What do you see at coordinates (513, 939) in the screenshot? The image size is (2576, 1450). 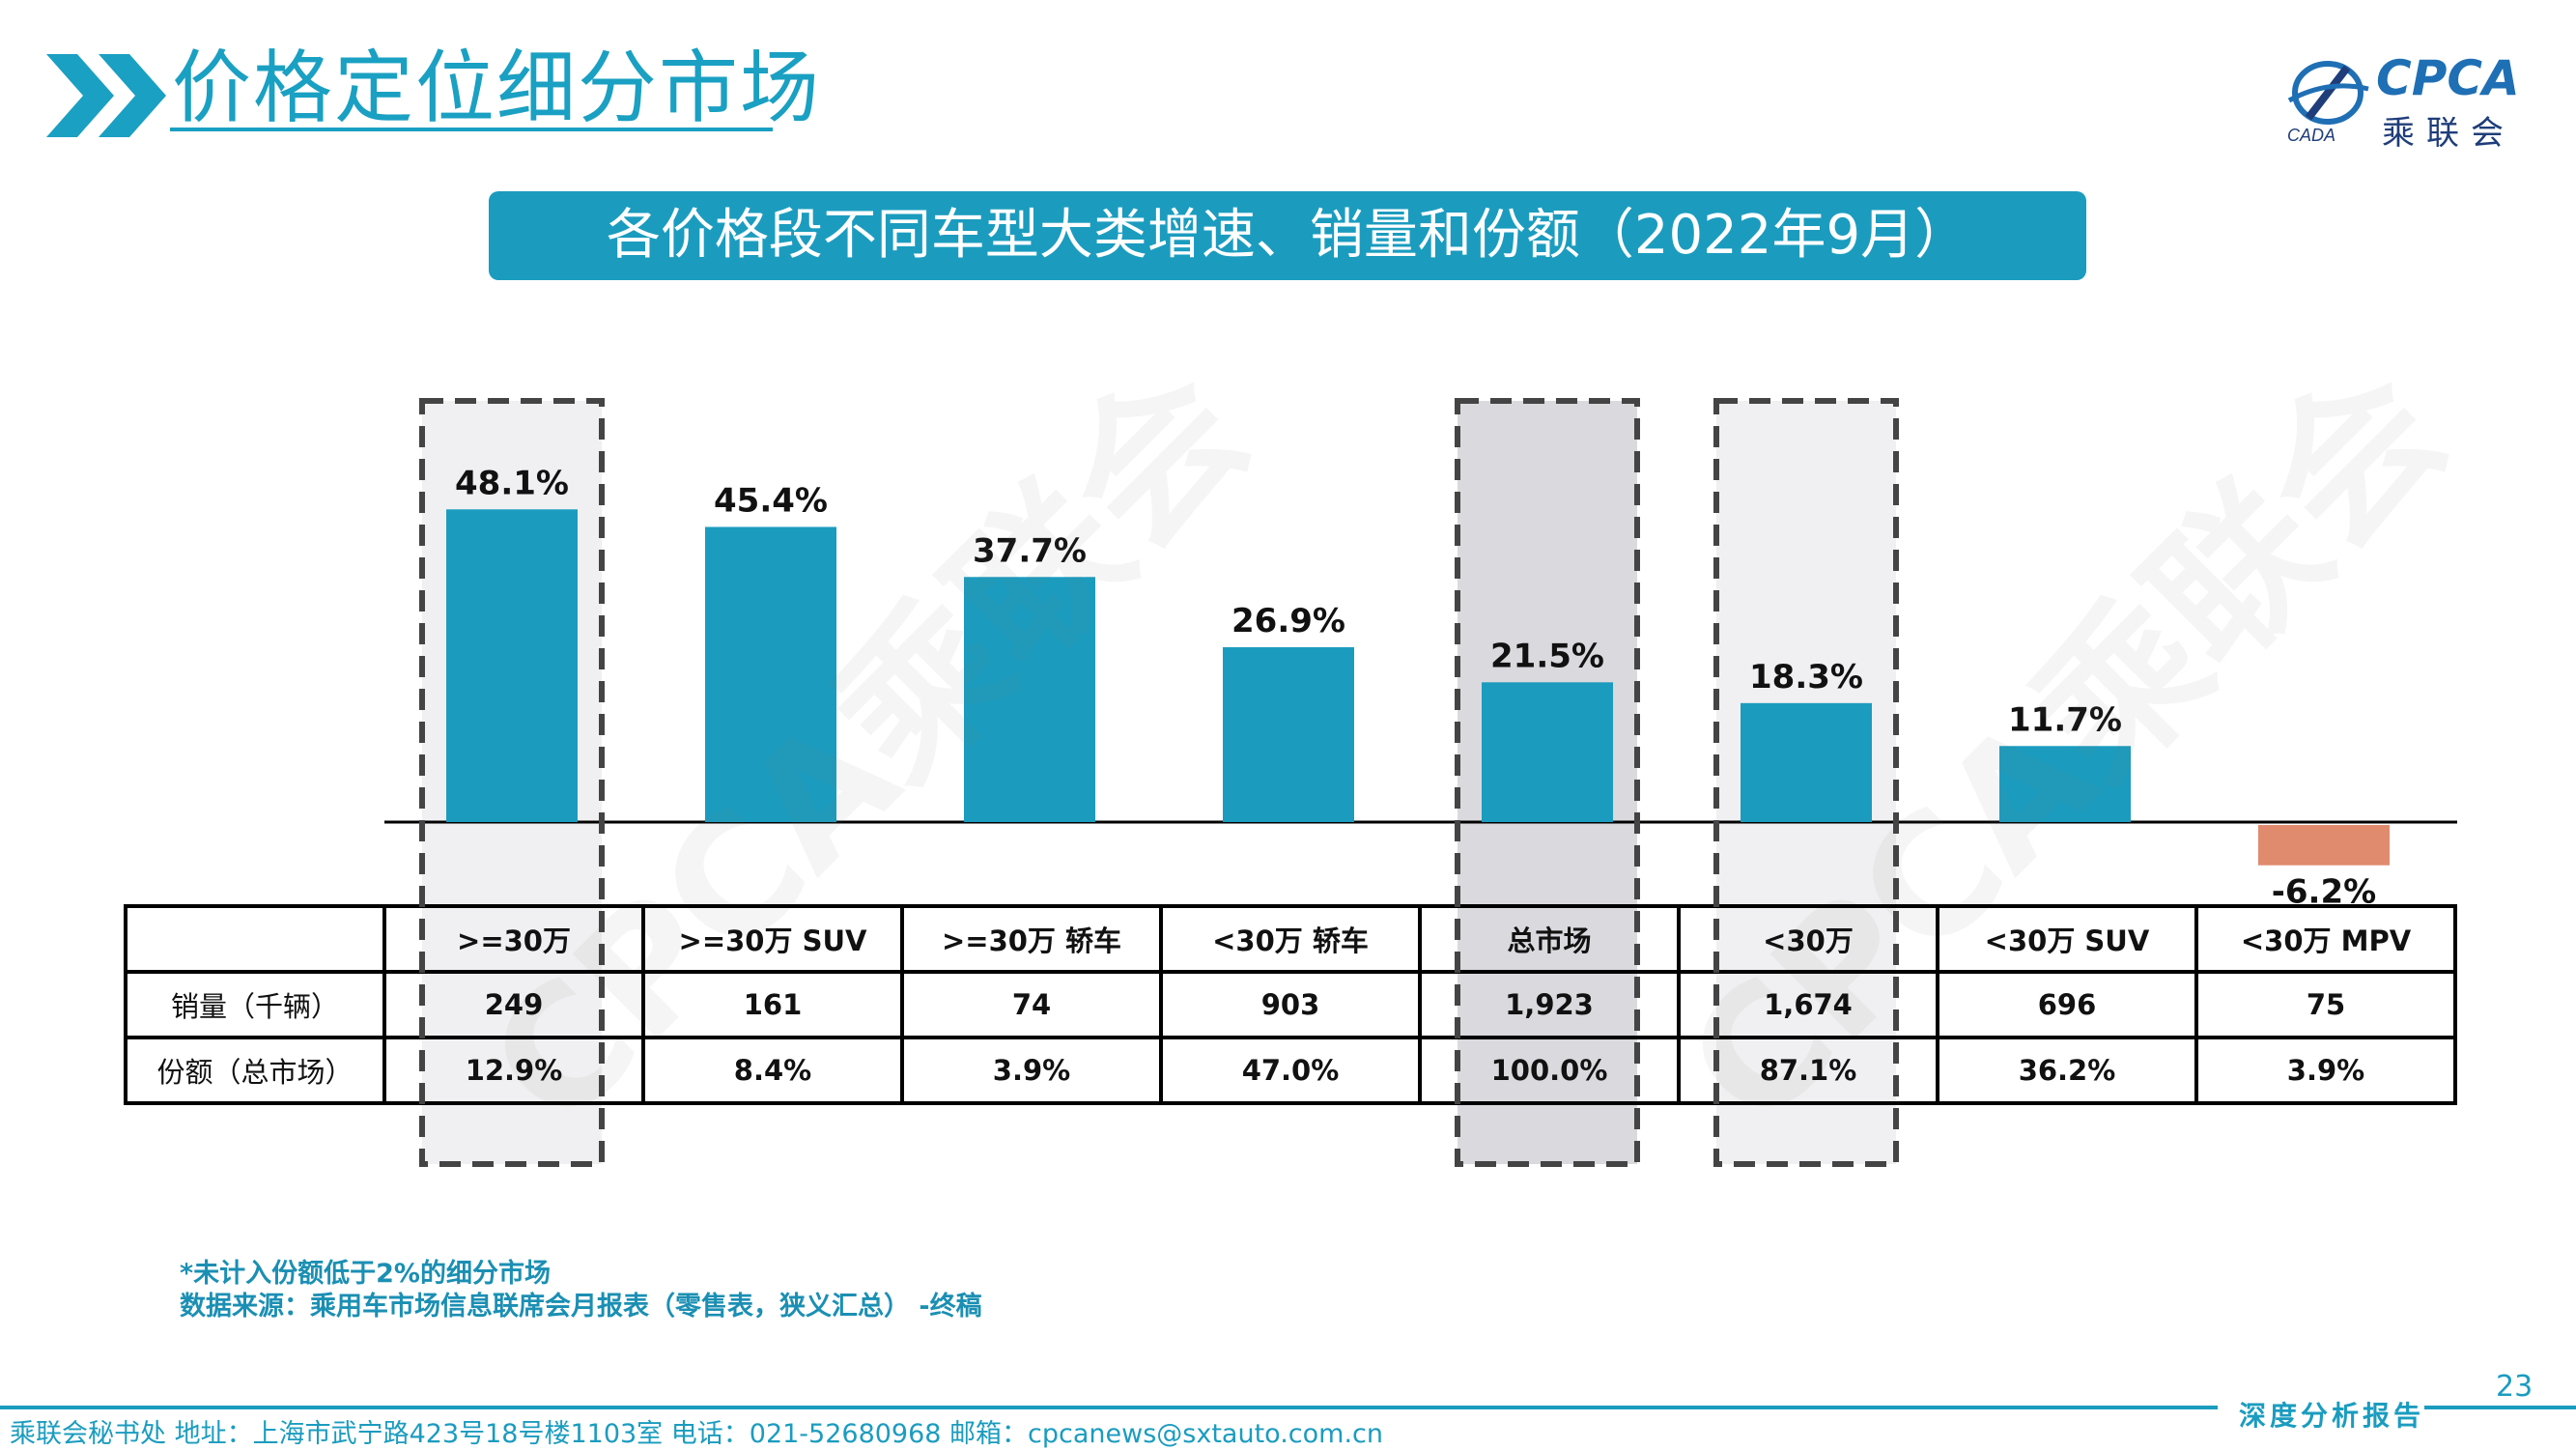 I see `column-header: >=30万` at bounding box center [513, 939].